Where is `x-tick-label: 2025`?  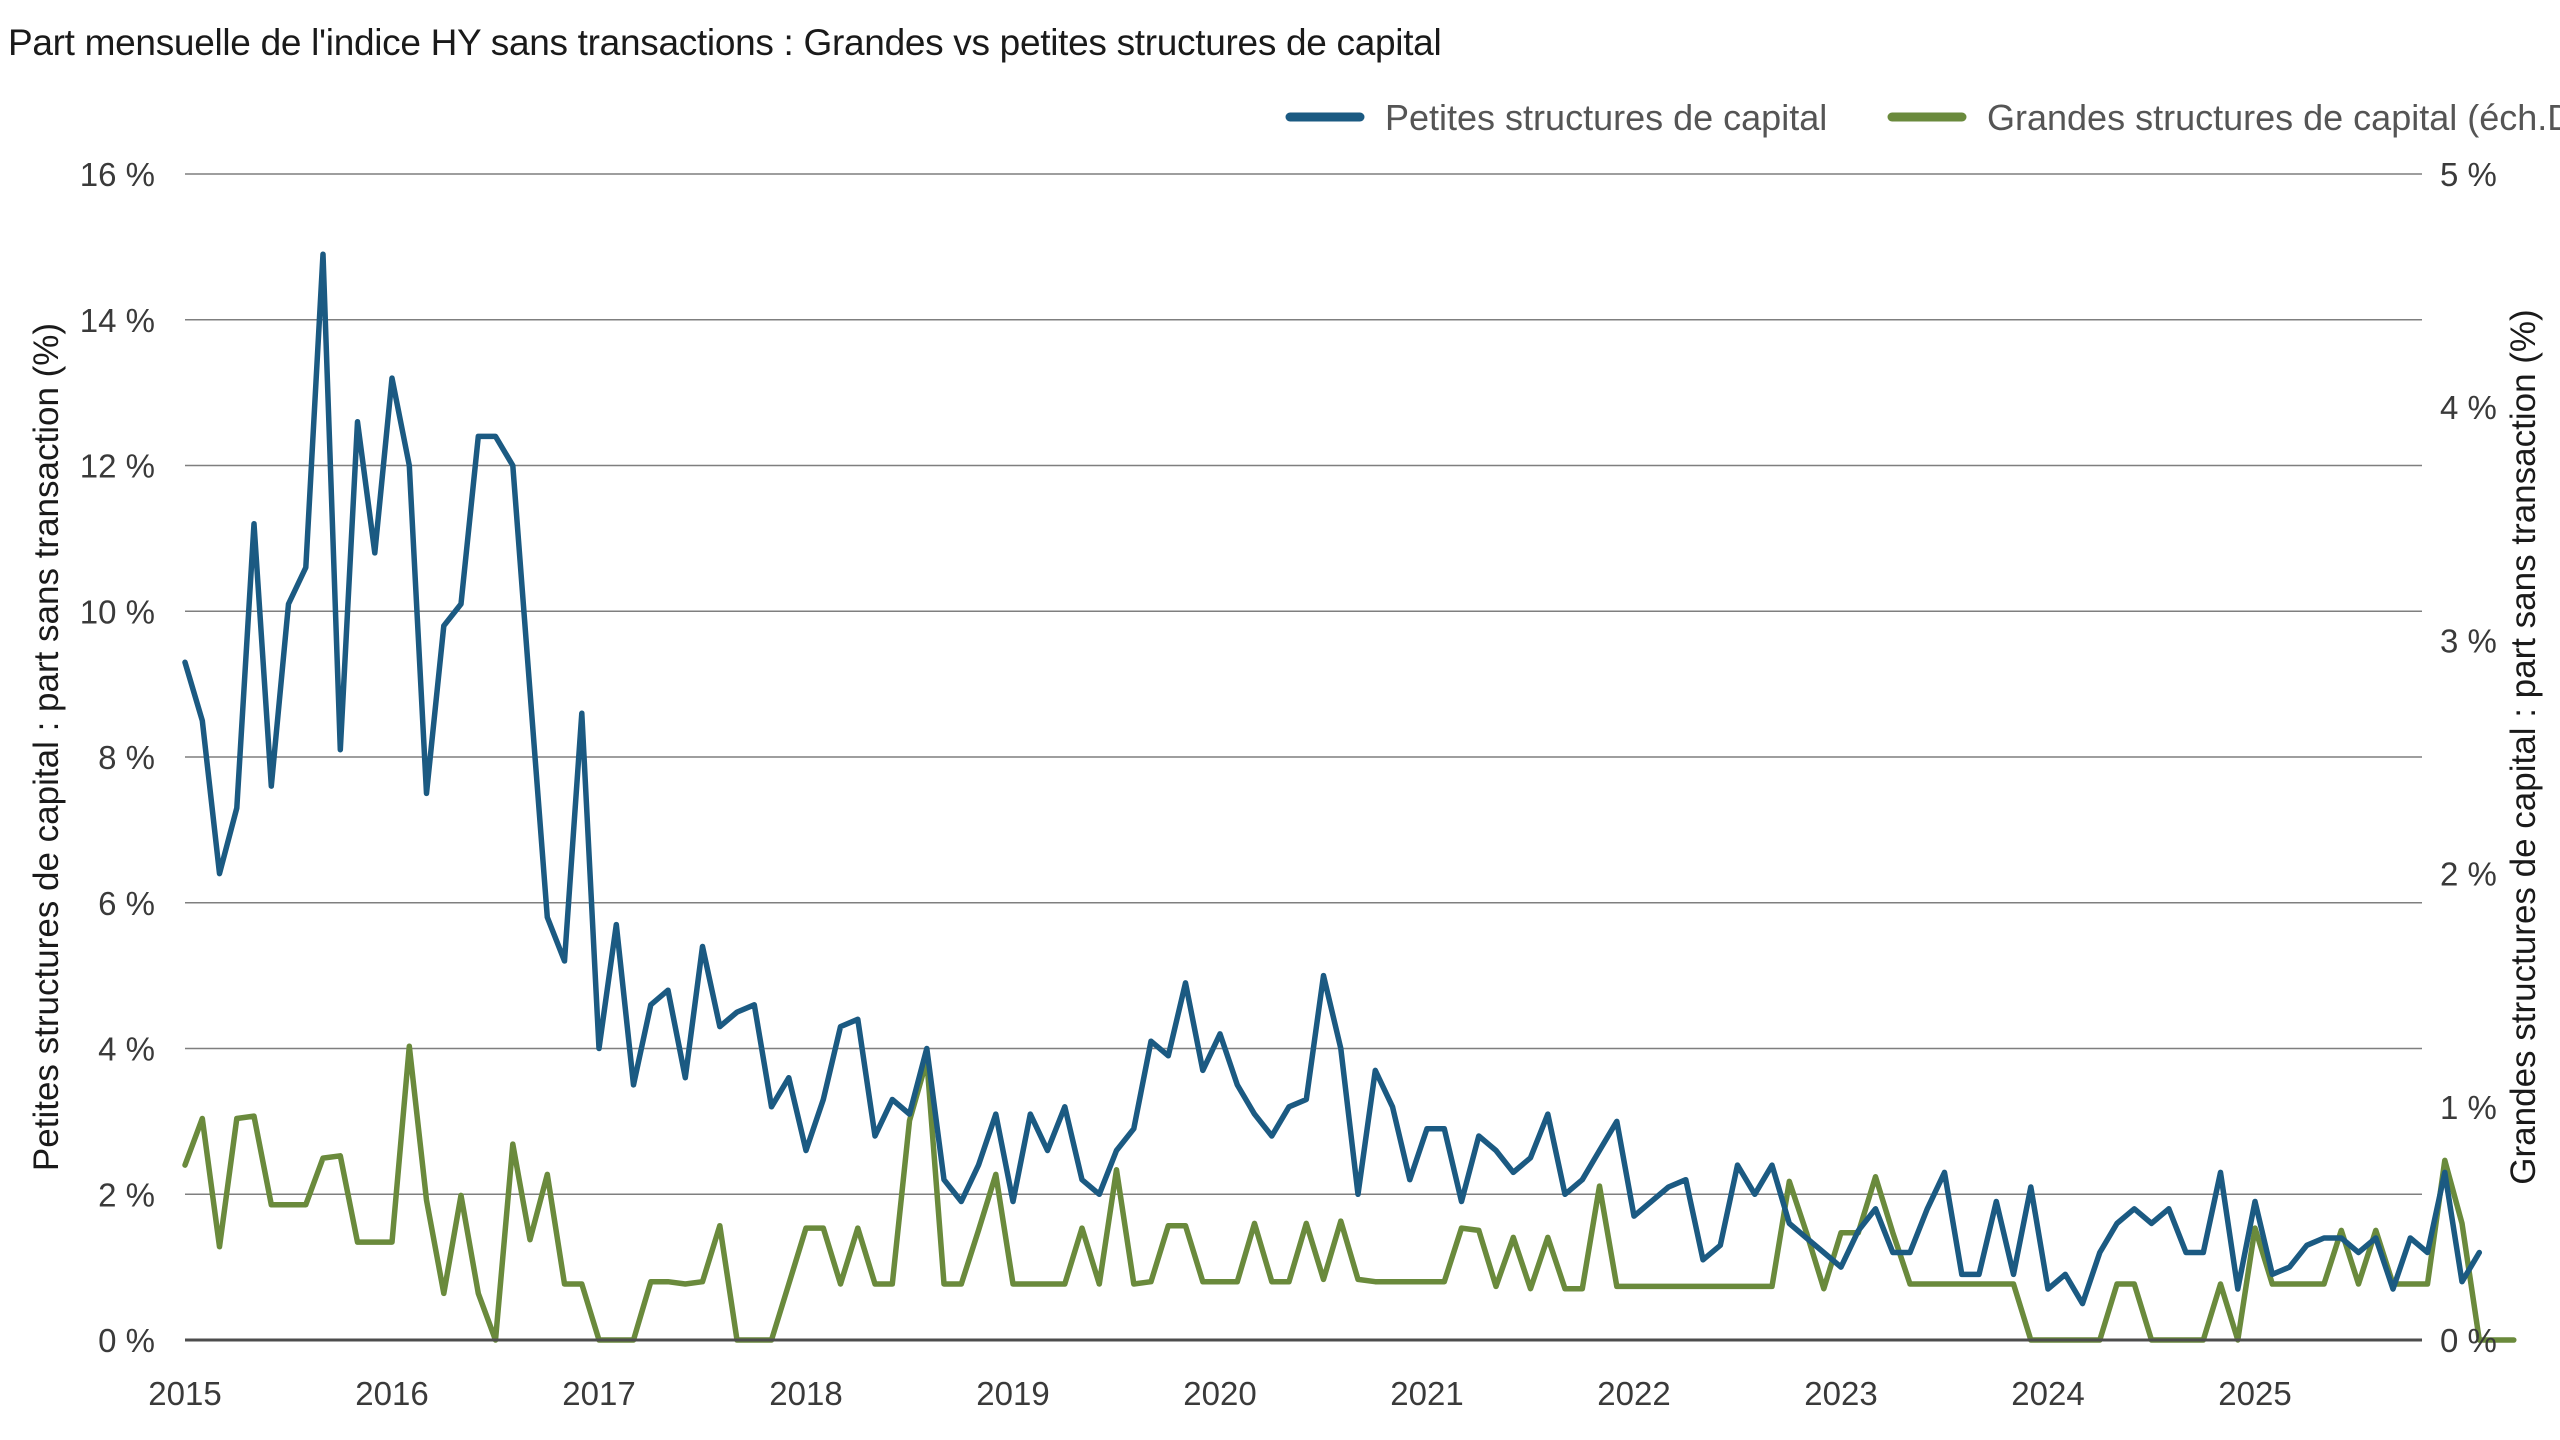 x-tick-label: 2025 is located at coordinates (2254, 1393).